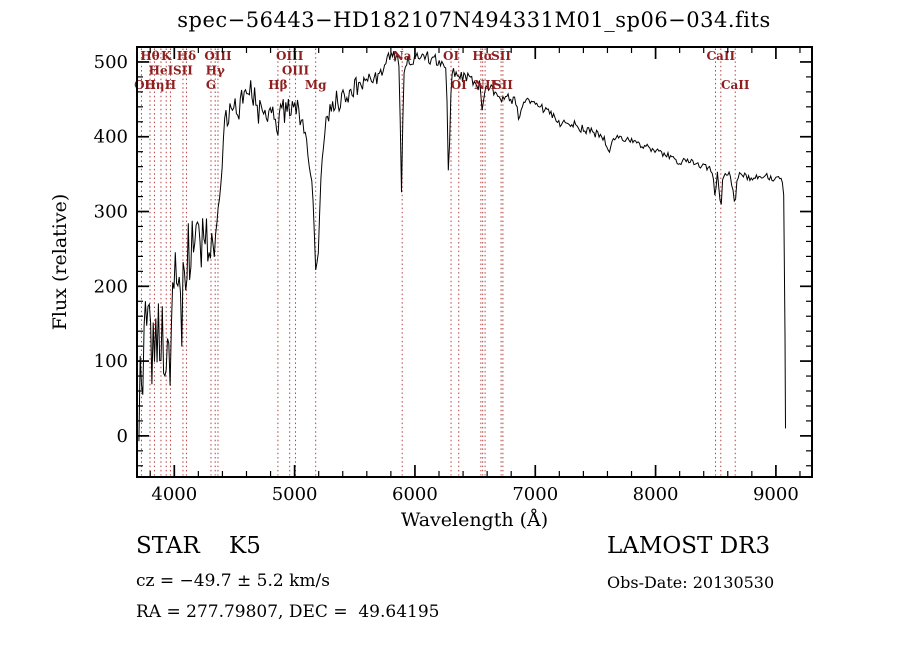 Image resolution: width=900 pixels, height=649 pixels. Describe the element at coordinates (485, 85) in the screenshot. I see `spectral-line-label: NII` at that location.